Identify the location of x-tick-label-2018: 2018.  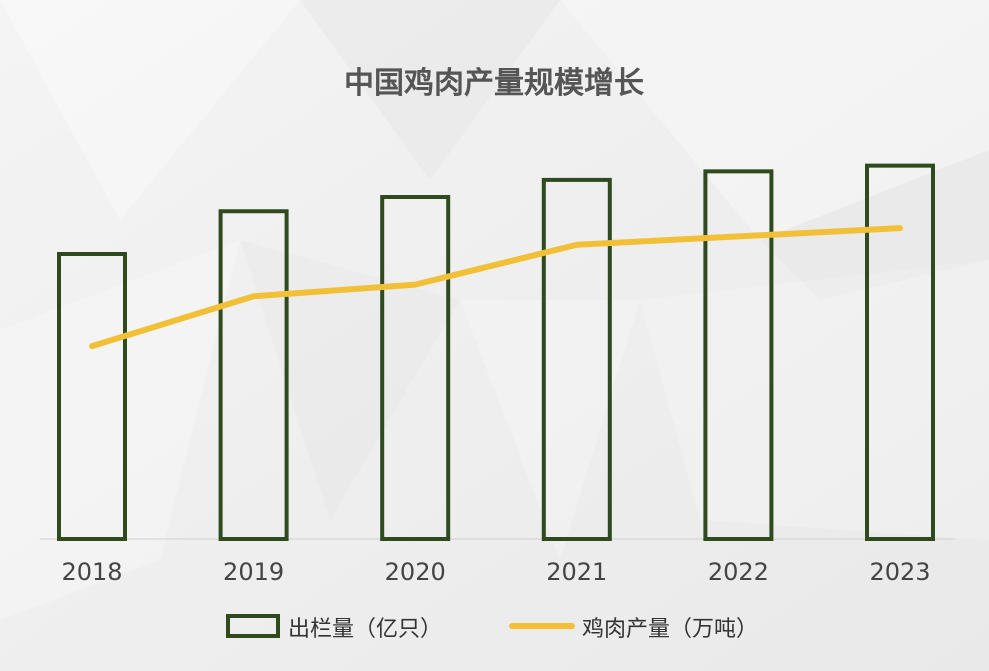
(91, 572).